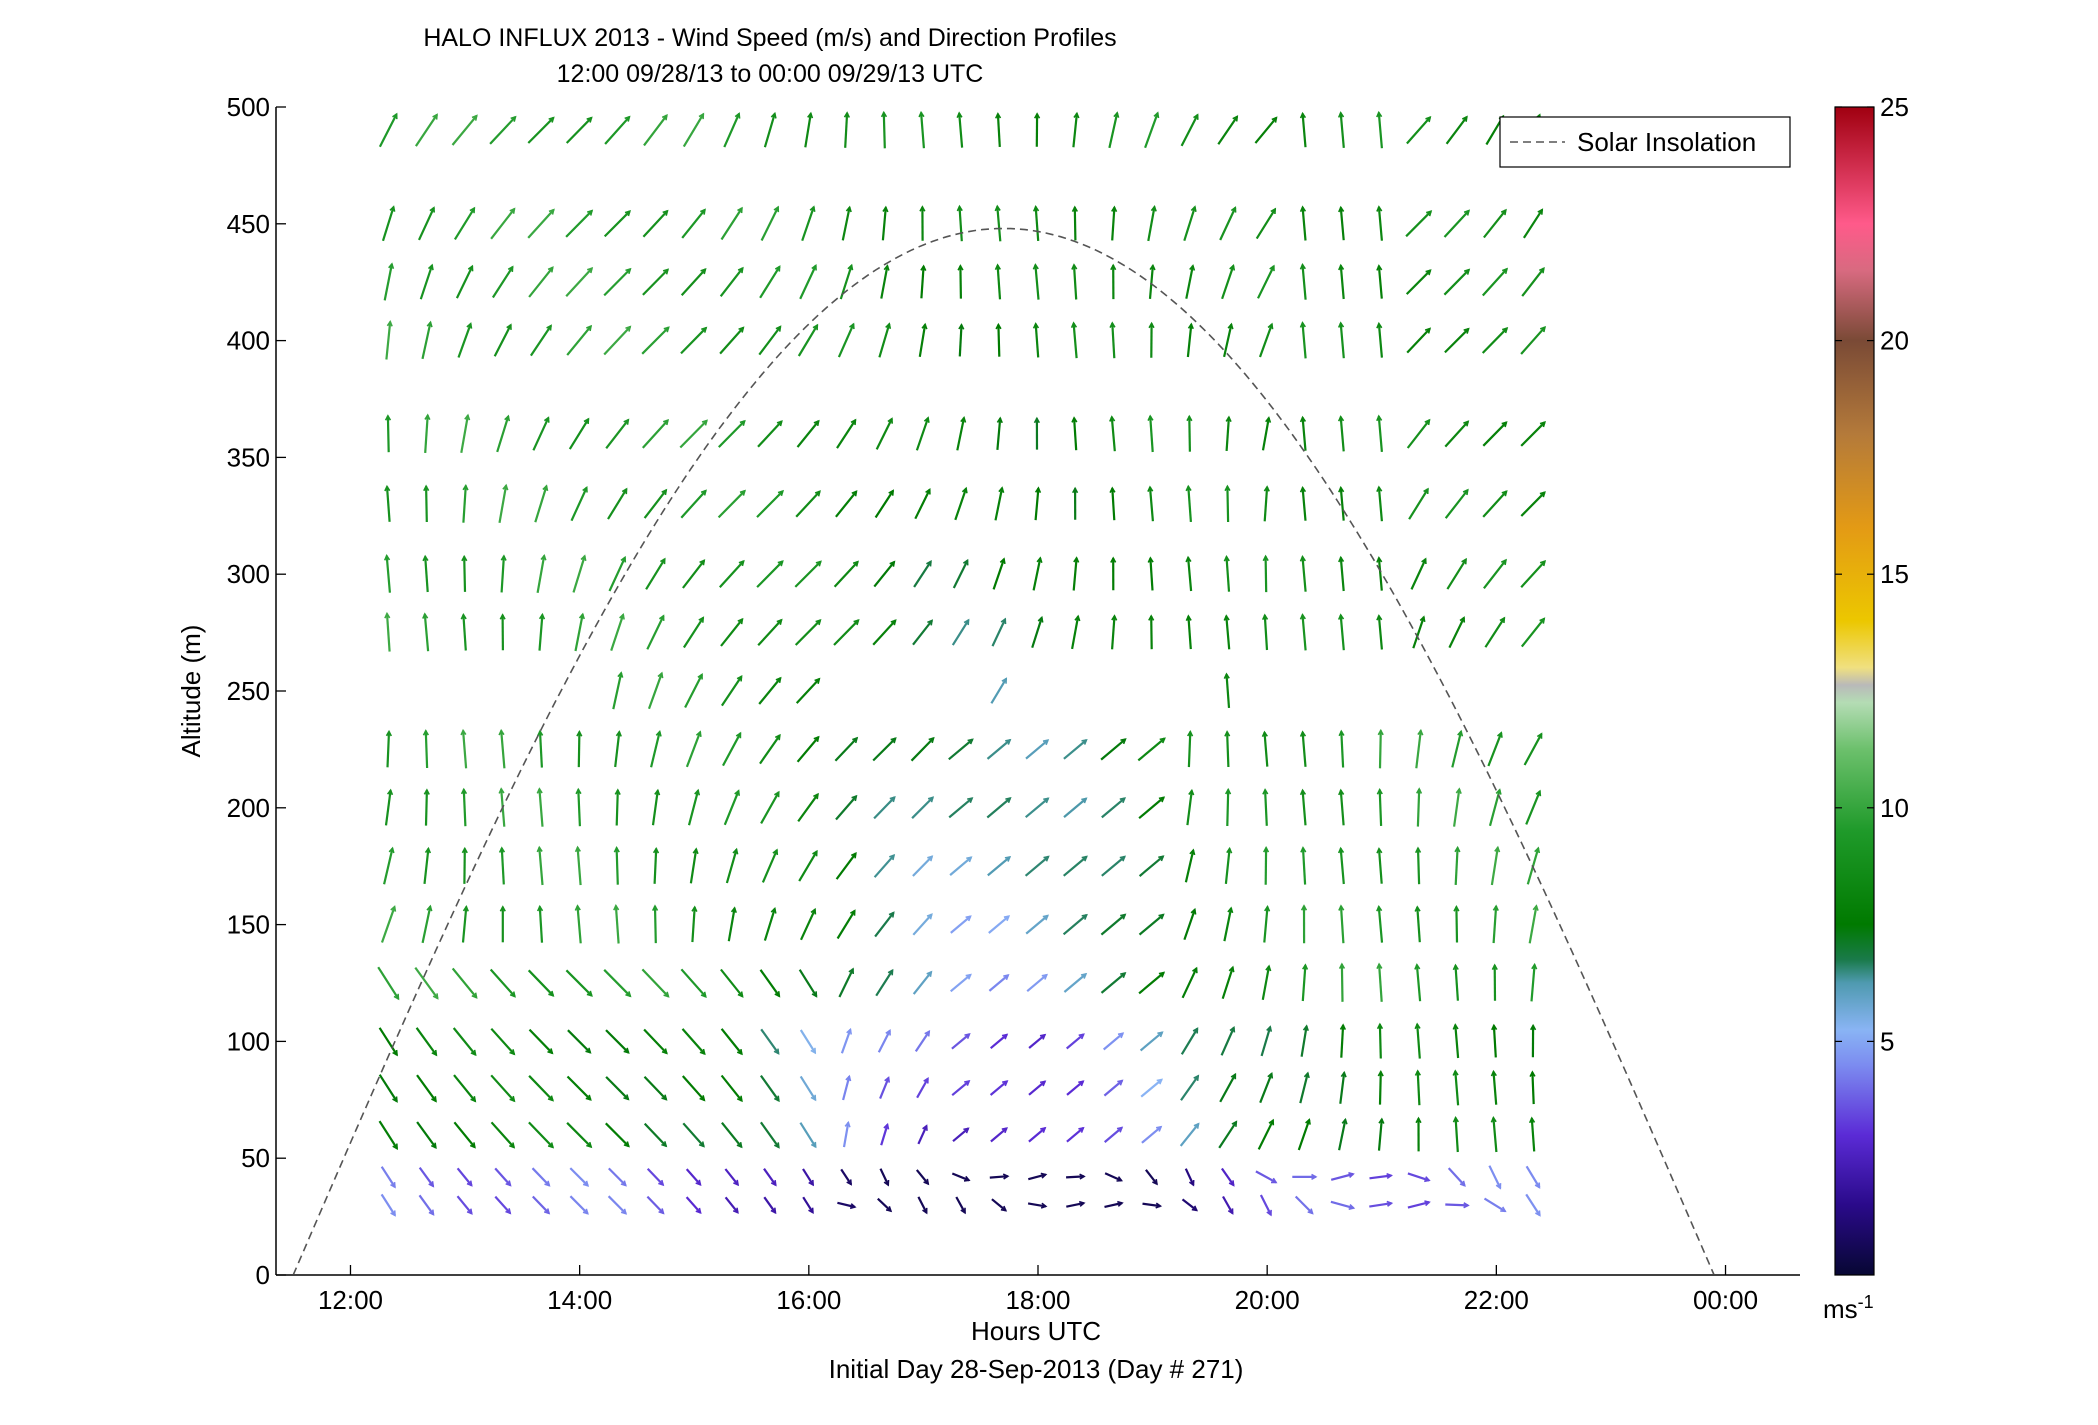 Image resolution: width=2098 pixels, height=1425 pixels. I want to click on y-tick-label: 100, so click(248, 1041).